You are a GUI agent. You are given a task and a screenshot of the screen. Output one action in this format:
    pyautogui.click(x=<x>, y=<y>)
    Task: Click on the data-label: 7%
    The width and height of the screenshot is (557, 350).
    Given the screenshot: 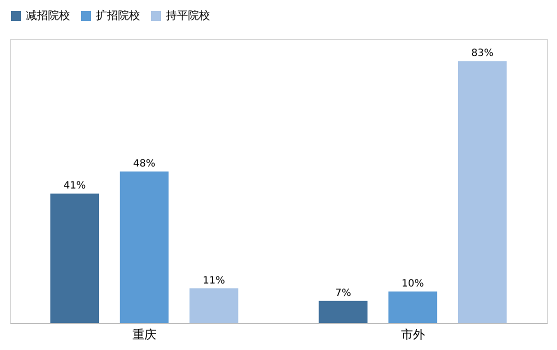 What is the action you would take?
    pyautogui.click(x=343, y=293)
    